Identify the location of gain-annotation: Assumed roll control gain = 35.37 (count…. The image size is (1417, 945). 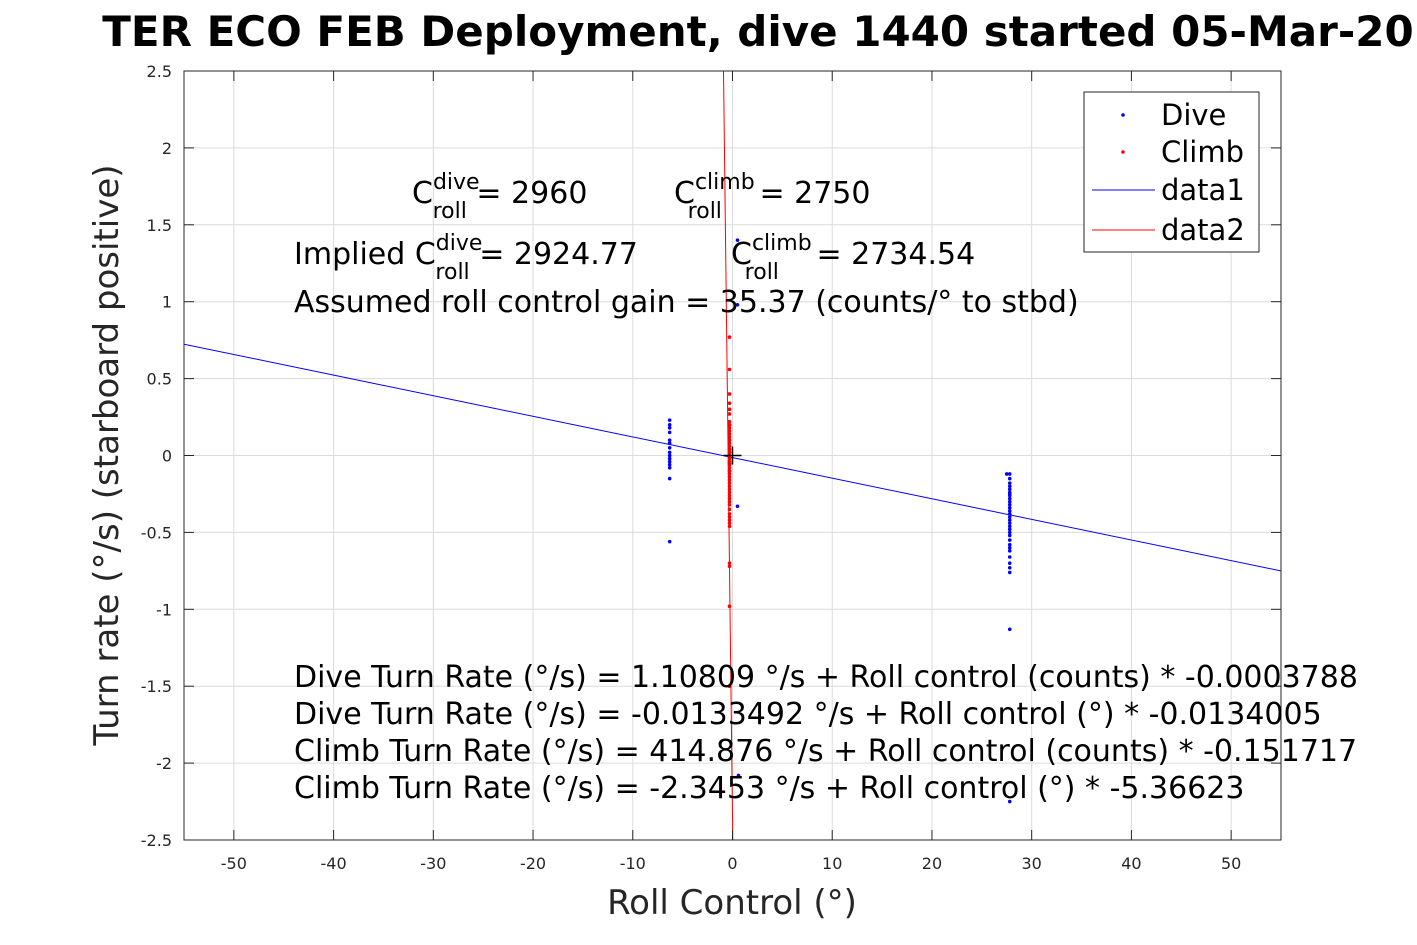
(686, 302).